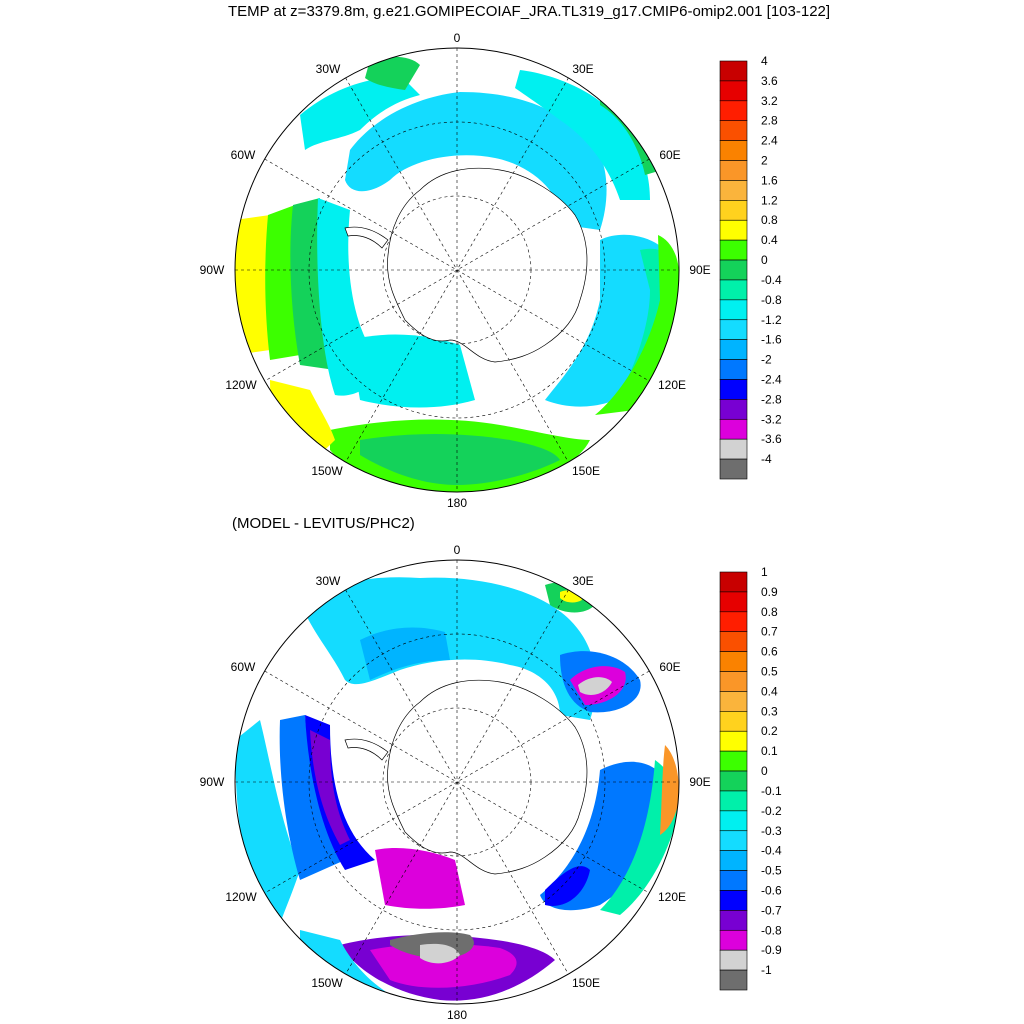 The width and height of the screenshot is (1024, 1024). I want to click on region-pacific-cyan, so click(412, 371).